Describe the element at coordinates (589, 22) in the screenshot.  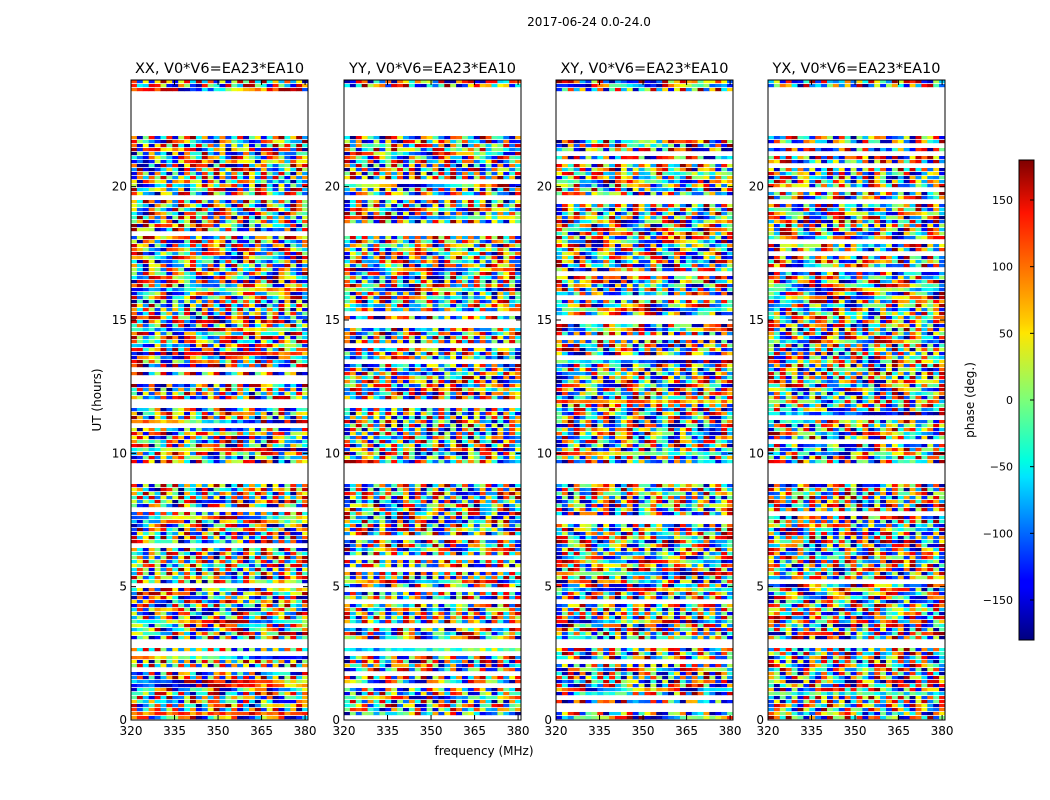
I see `figure-title: 2017-06-24 0.0-24.0` at that location.